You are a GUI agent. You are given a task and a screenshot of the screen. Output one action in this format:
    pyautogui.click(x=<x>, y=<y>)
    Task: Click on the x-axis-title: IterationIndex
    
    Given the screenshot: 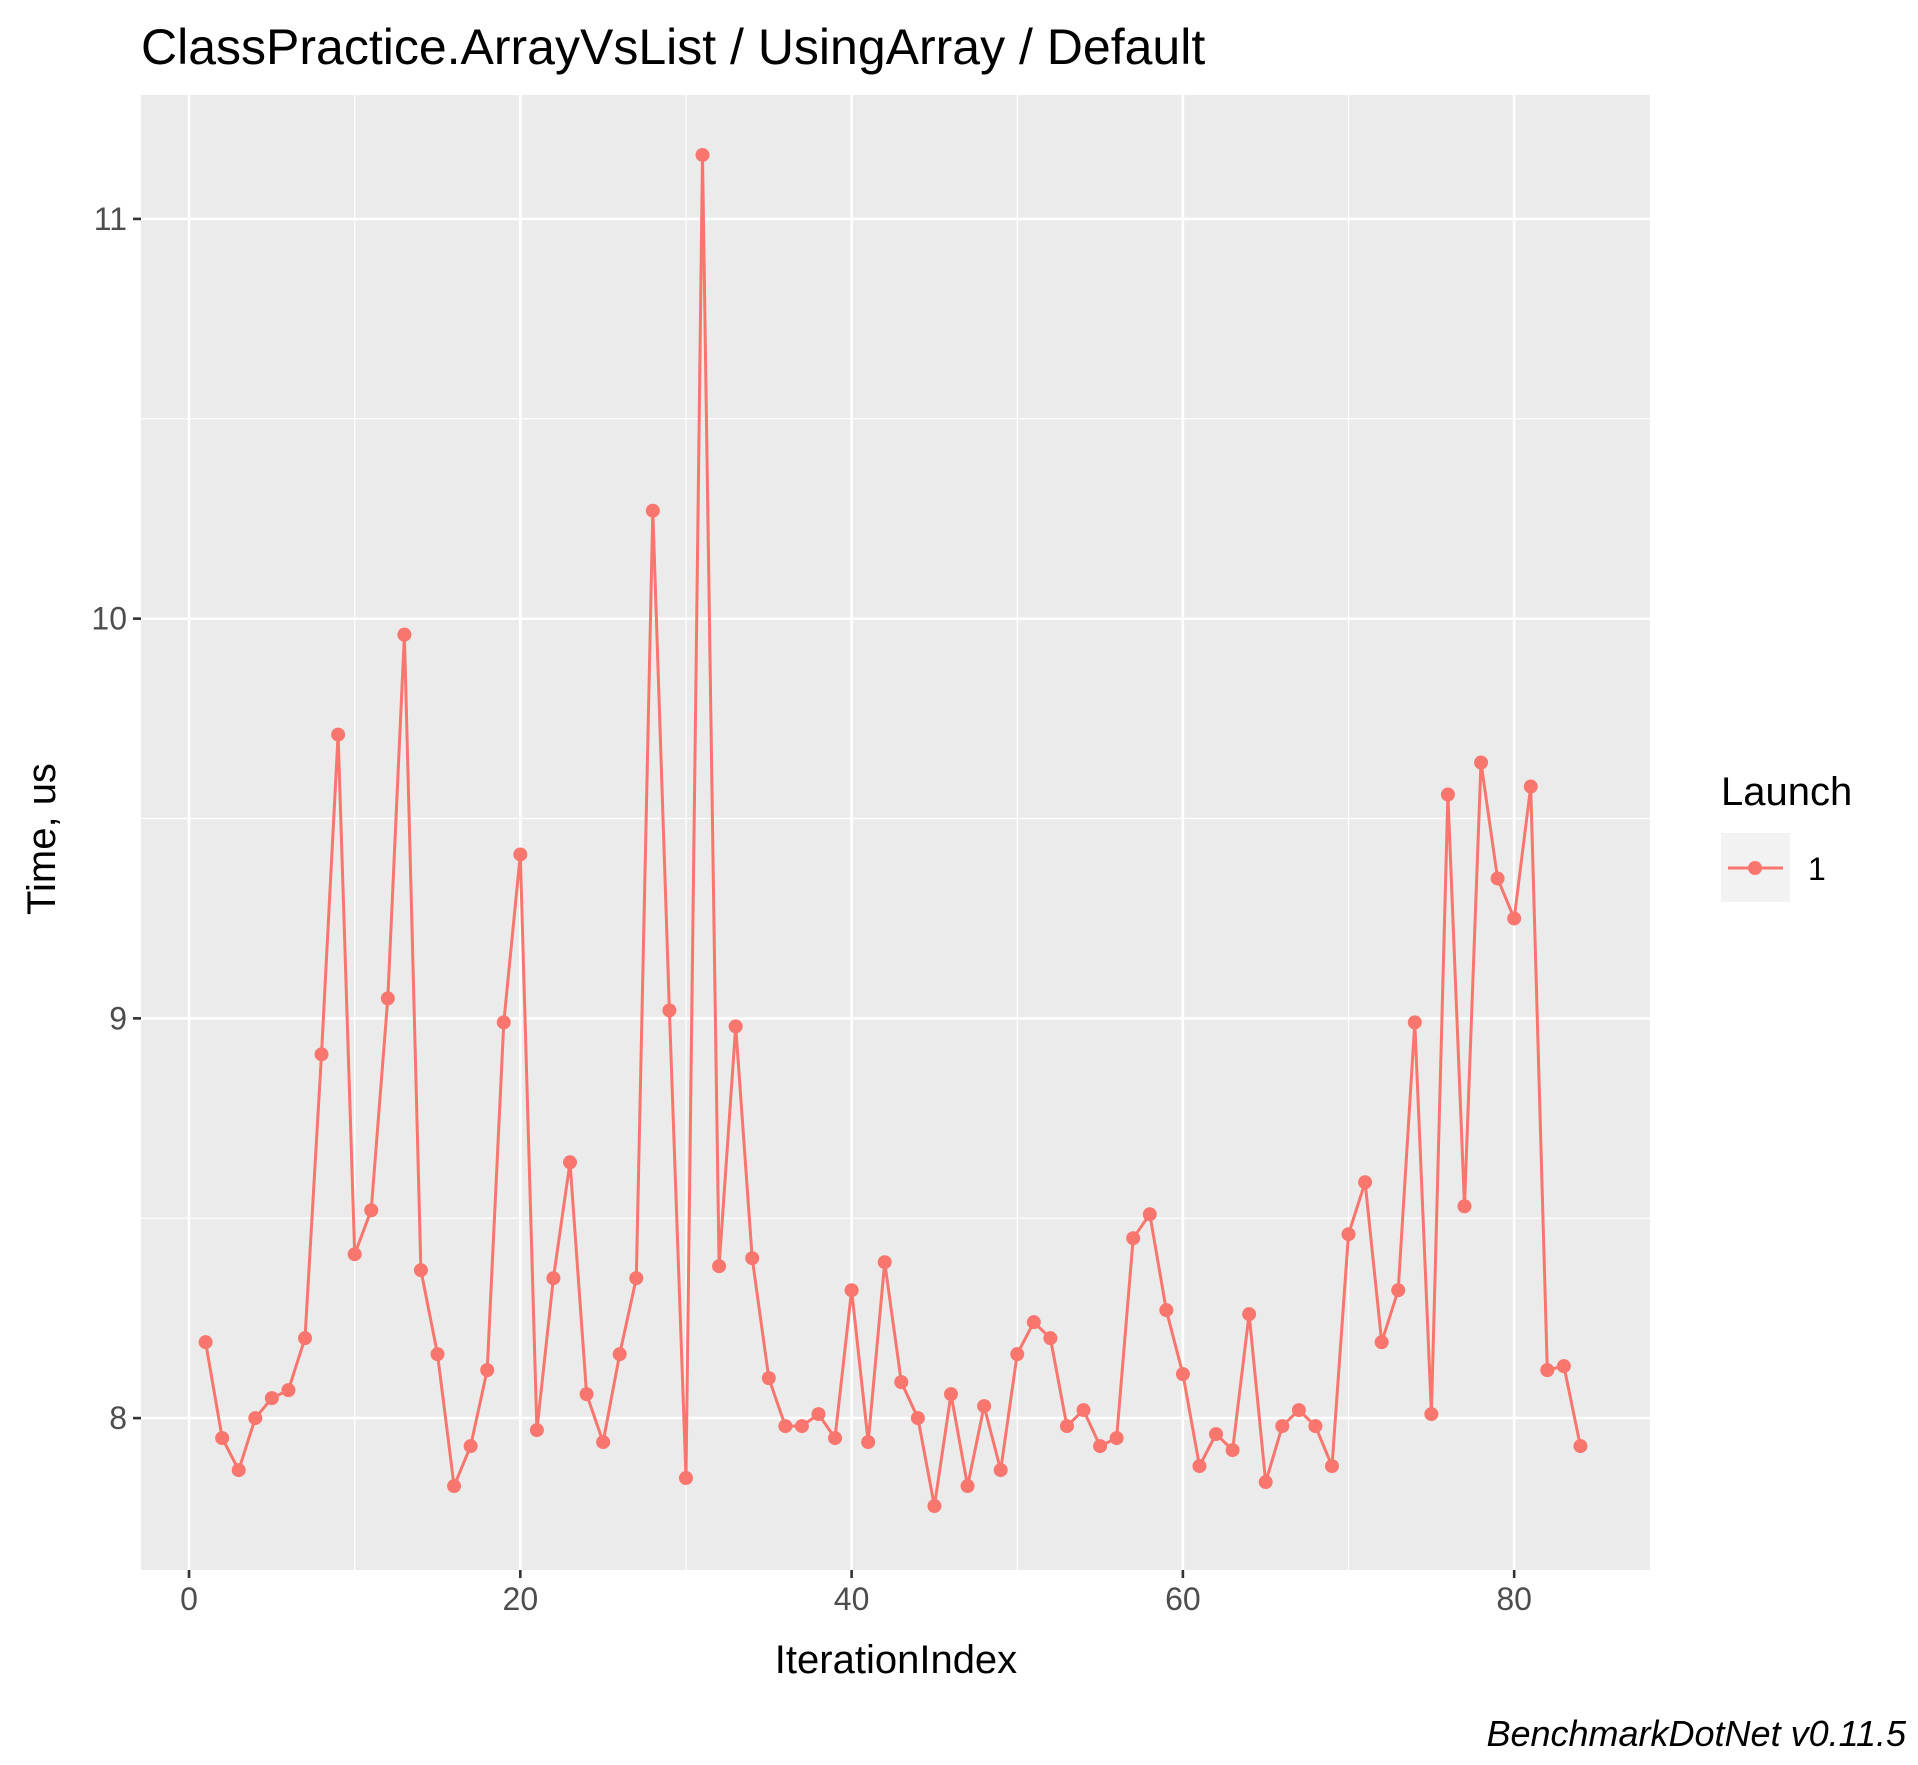 What is the action you would take?
    pyautogui.click(x=896, y=1660)
    